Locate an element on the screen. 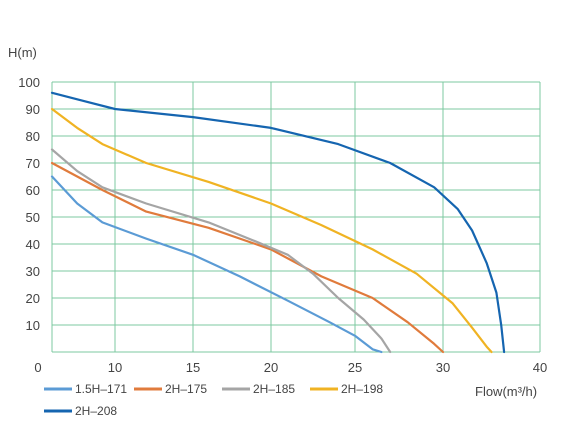 The image size is (566, 425). y-tick-label: 10 is located at coordinates (33, 325).